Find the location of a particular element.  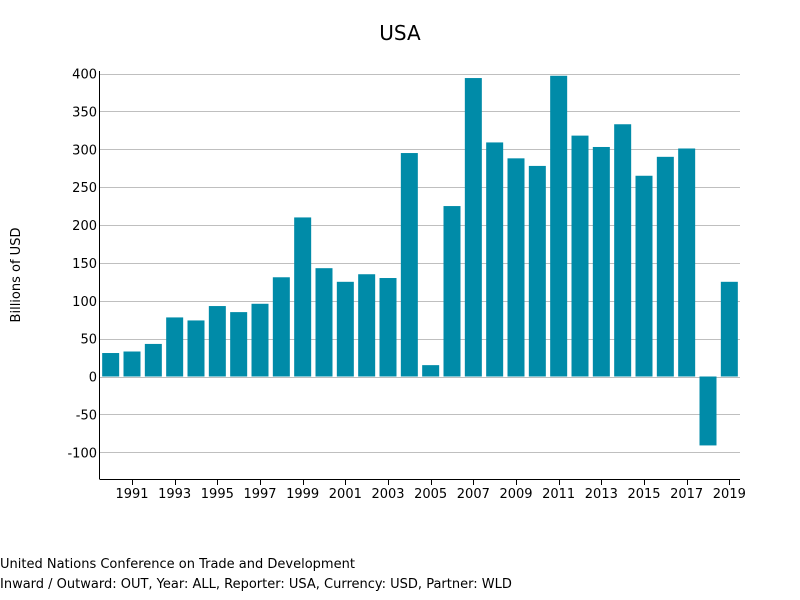

x-tick-label: 2019 is located at coordinates (729, 494).